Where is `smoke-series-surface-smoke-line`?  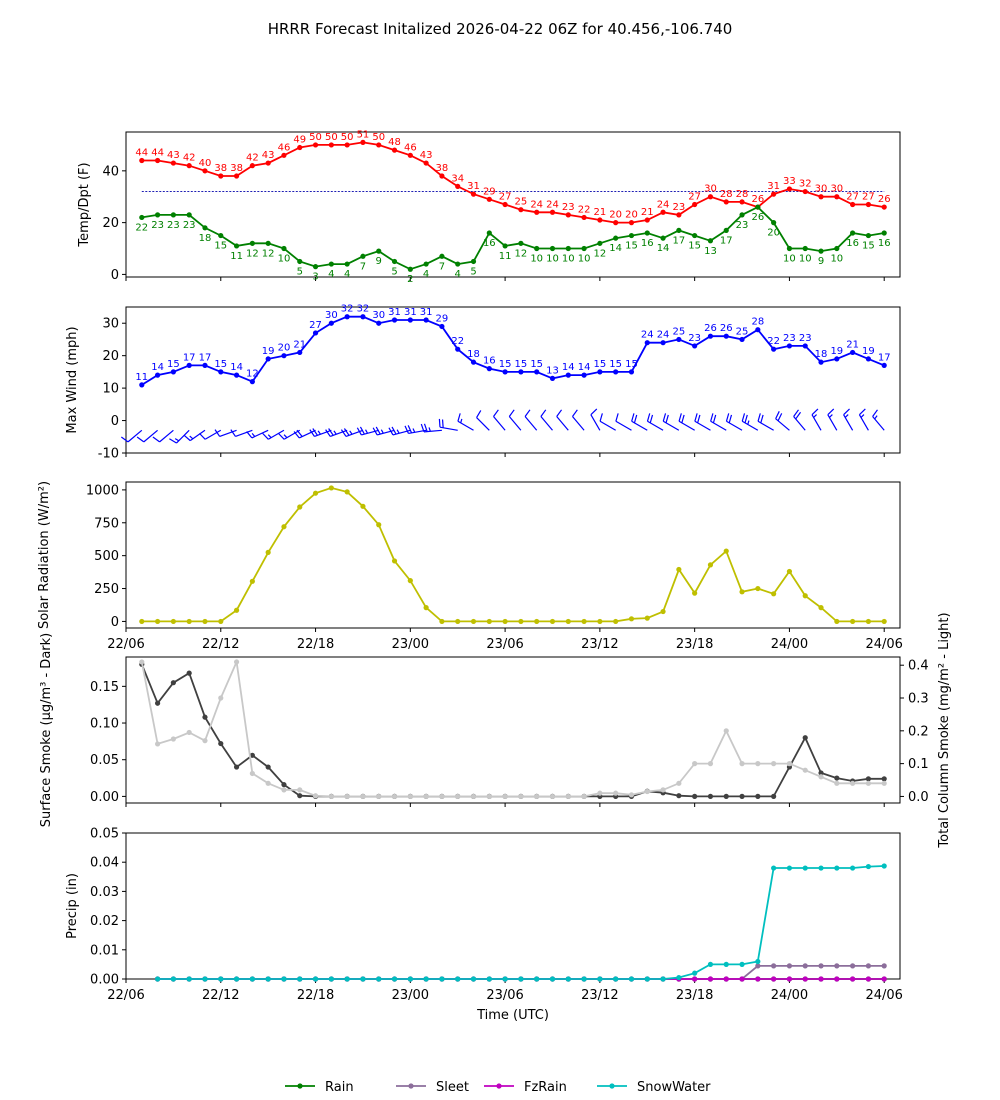
smoke-series-surface-smoke-line is located at coordinates (512, 730).